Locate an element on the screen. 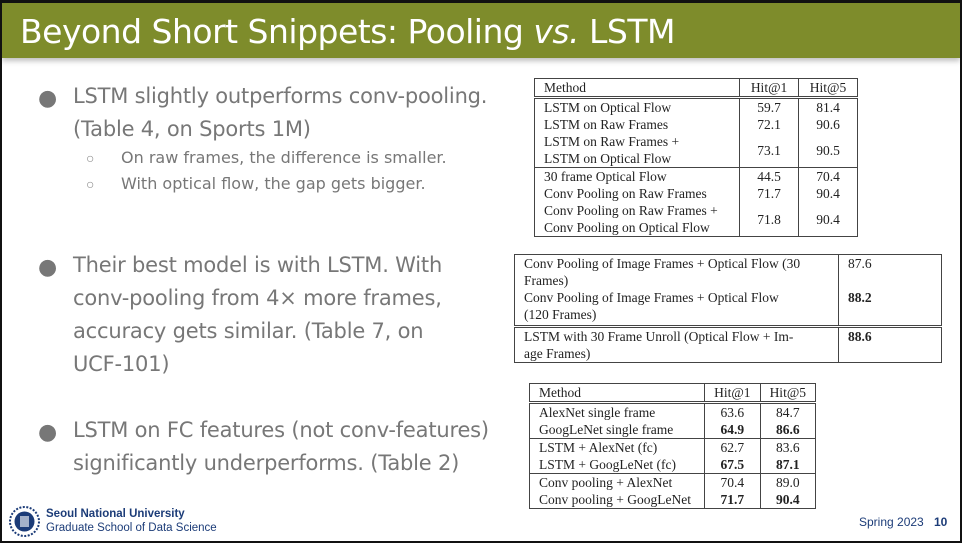 Image resolution: width=962 pixels, height=543 pixels. title-bar: Beyond Short Snippets: Pooling vs. LSTM is located at coordinates (481, 30).